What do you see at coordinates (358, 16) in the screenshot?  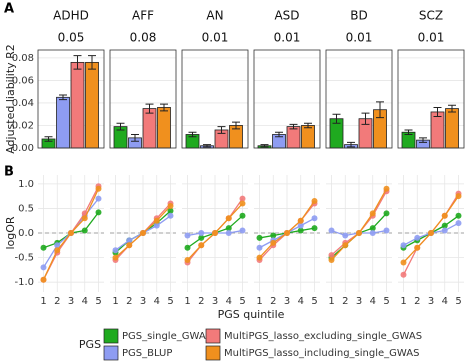 I see `facet-title: BD` at bounding box center [358, 16].